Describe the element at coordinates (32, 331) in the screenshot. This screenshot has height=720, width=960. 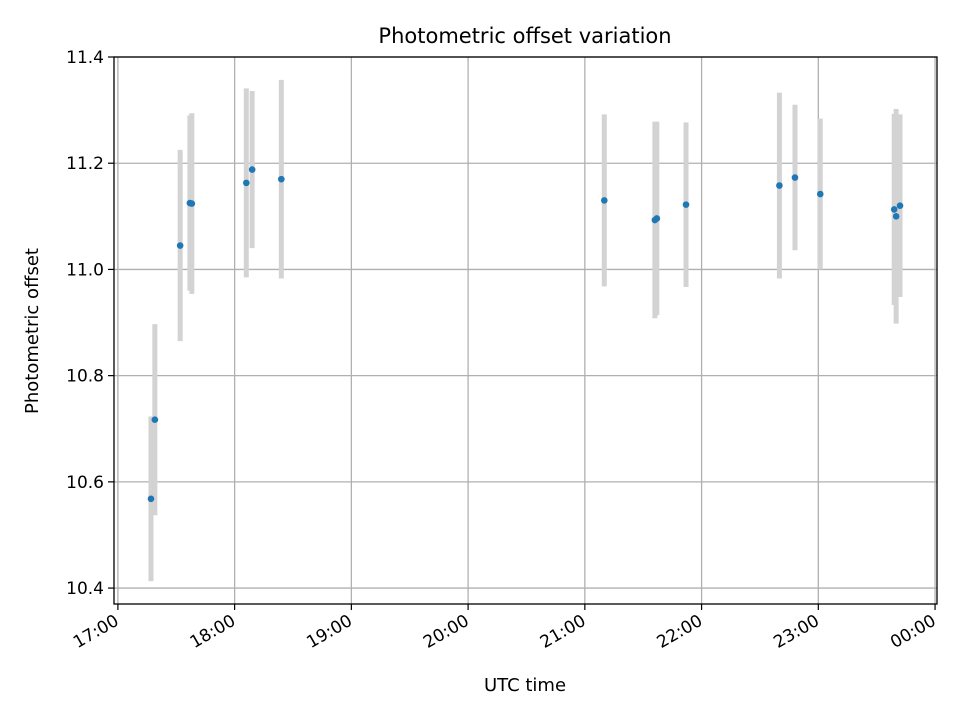
I see `y-axis-label: Photometric offset` at that location.